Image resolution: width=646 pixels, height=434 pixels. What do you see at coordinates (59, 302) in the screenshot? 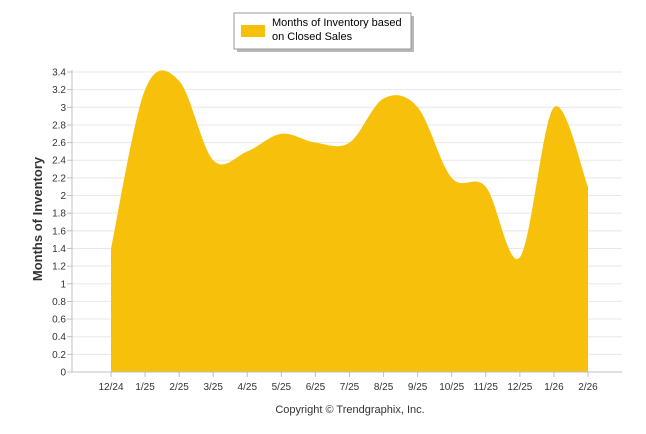
I see `y-tick-label: 0.8` at bounding box center [59, 302].